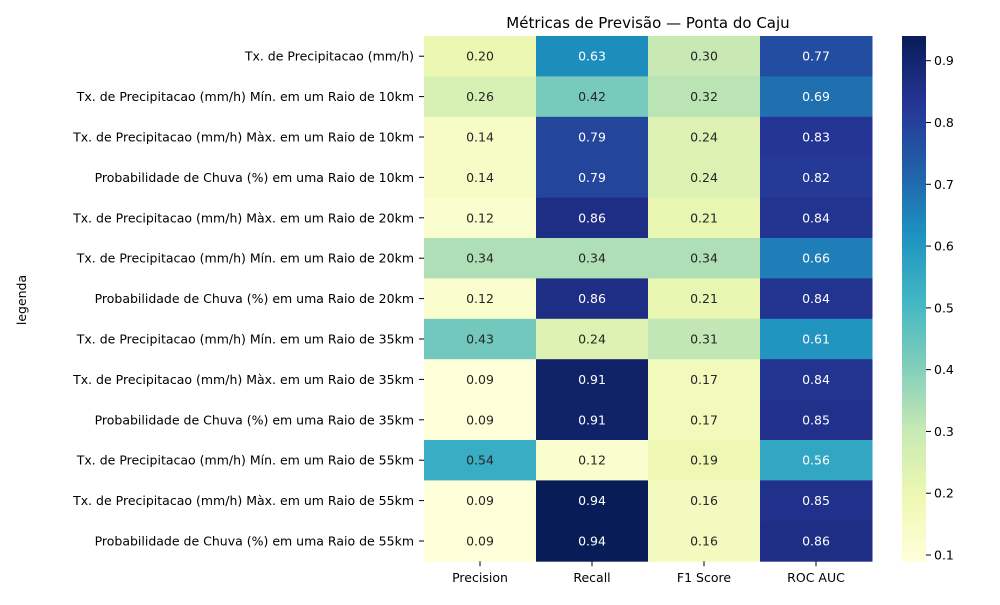 The image size is (1000, 605). What do you see at coordinates (480, 56) in the screenshot?
I see `cell-value-label: 0.20` at bounding box center [480, 56].